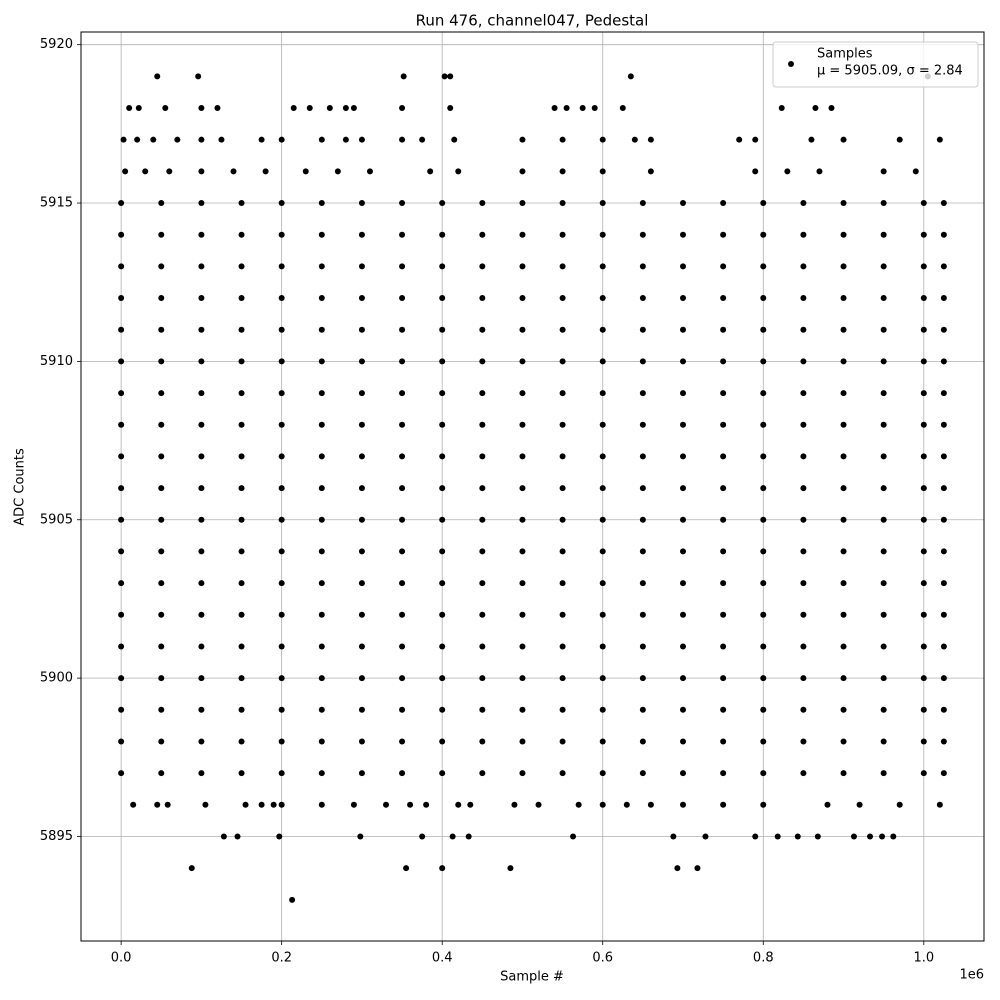 Image resolution: width=1000 pixels, height=1000 pixels. What do you see at coordinates (56, 44) in the screenshot?
I see `y-tick-label: 5920` at bounding box center [56, 44].